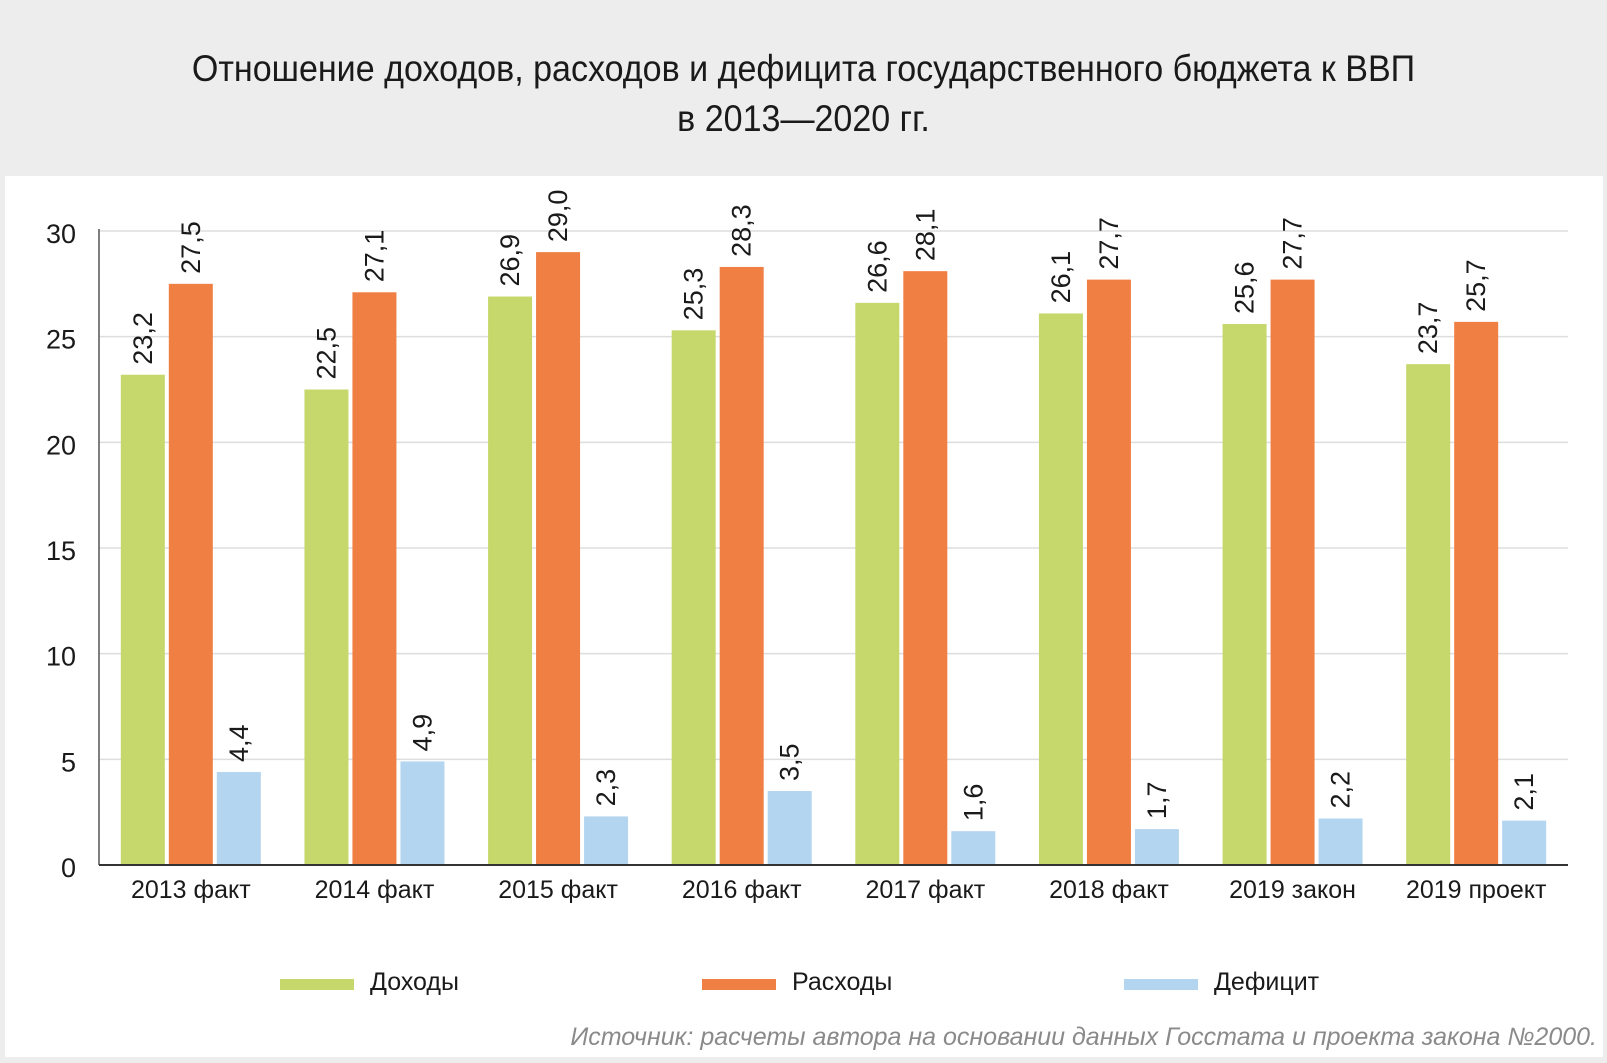  Describe the element at coordinates (374, 256) in the screenshot. I see `data-label: 27,1` at that location.